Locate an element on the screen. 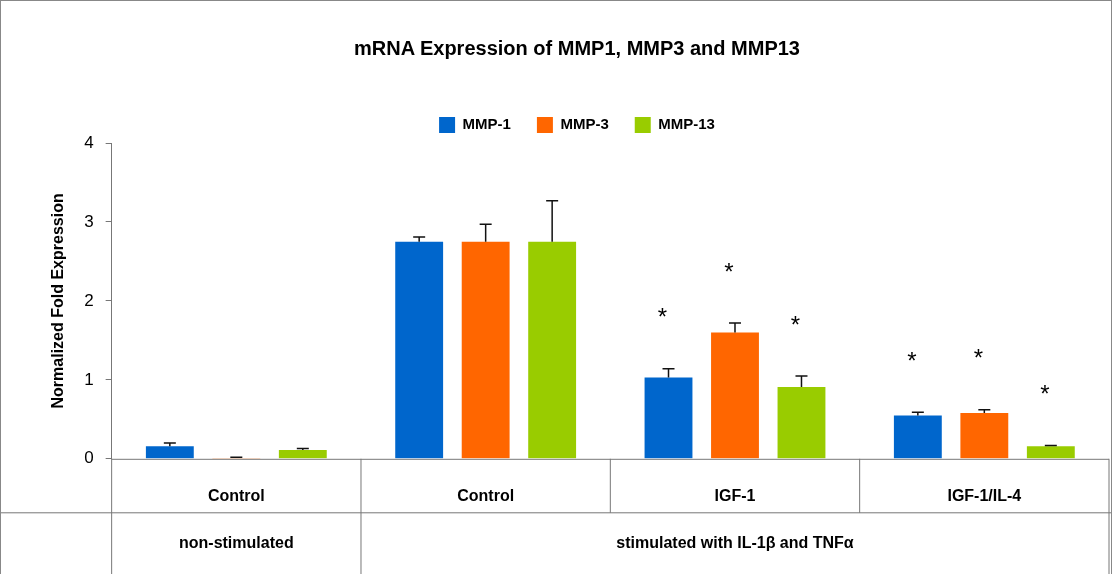 The width and height of the screenshot is (1114, 575). text: stimulated with IL-1β and TNFα is located at coordinates (735, 542).